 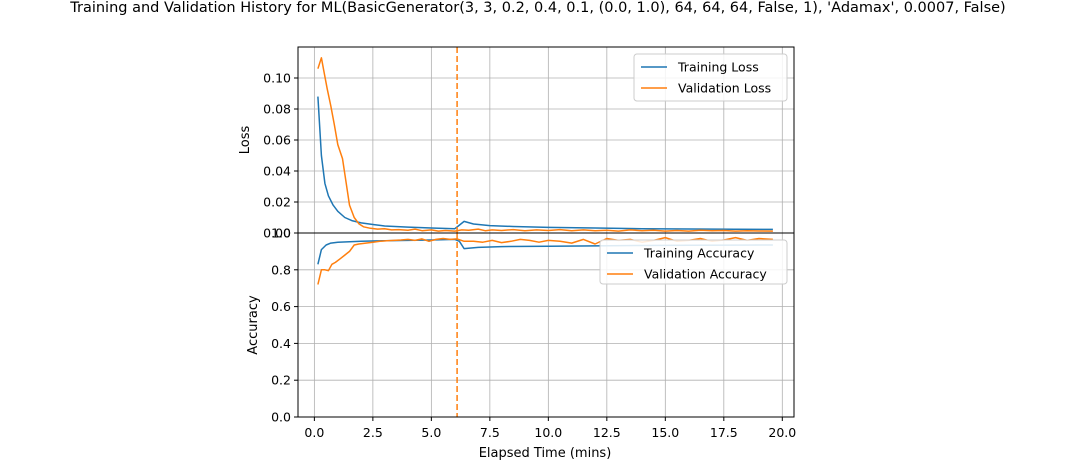 I want to click on accuracy-xtick-label: 7.5, so click(x=490, y=432).